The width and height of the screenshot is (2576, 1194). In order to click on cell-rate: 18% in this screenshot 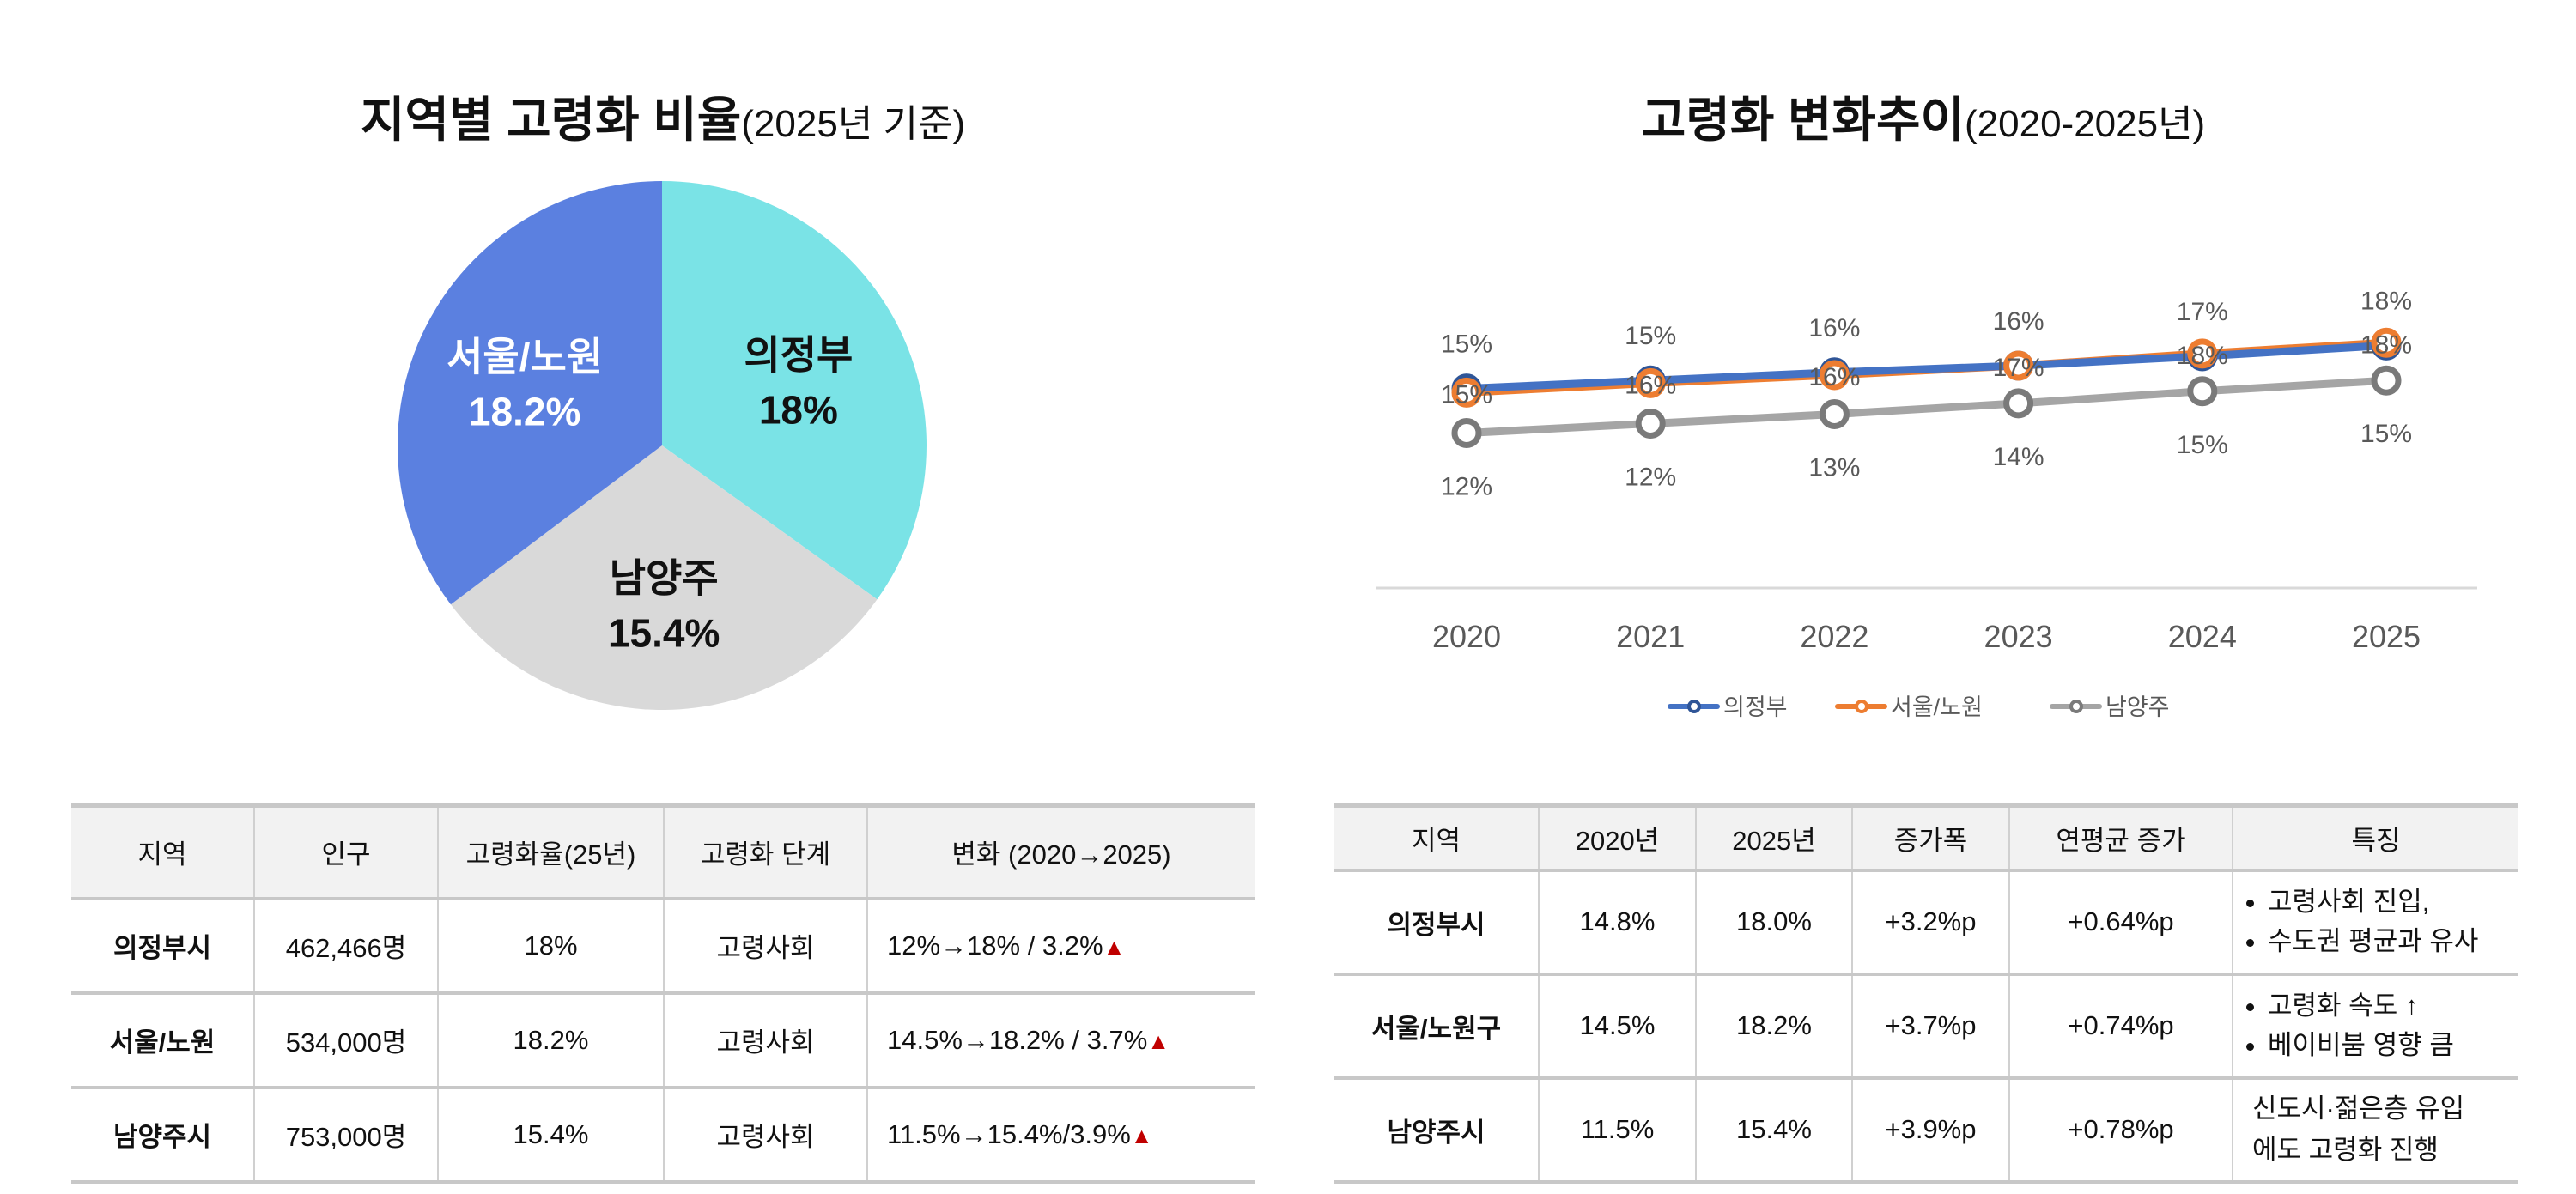, I will do `click(551, 946)`.